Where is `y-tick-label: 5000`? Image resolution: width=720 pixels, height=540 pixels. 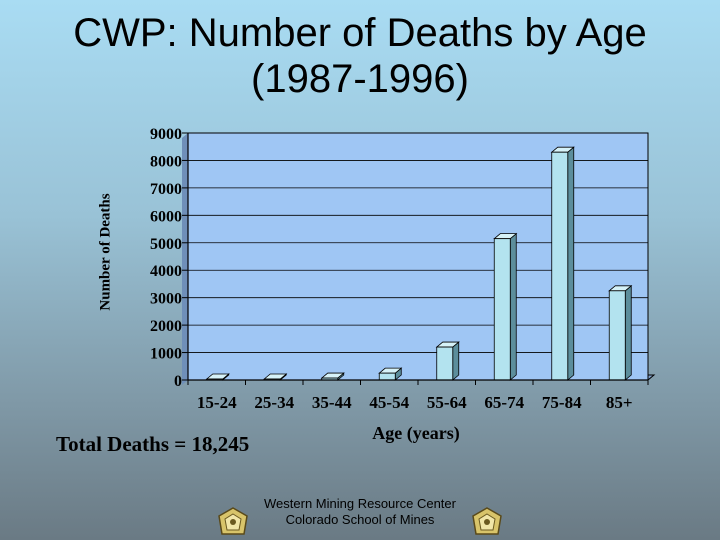 y-tick-label: 5000 is located at coordinates (166, 244).